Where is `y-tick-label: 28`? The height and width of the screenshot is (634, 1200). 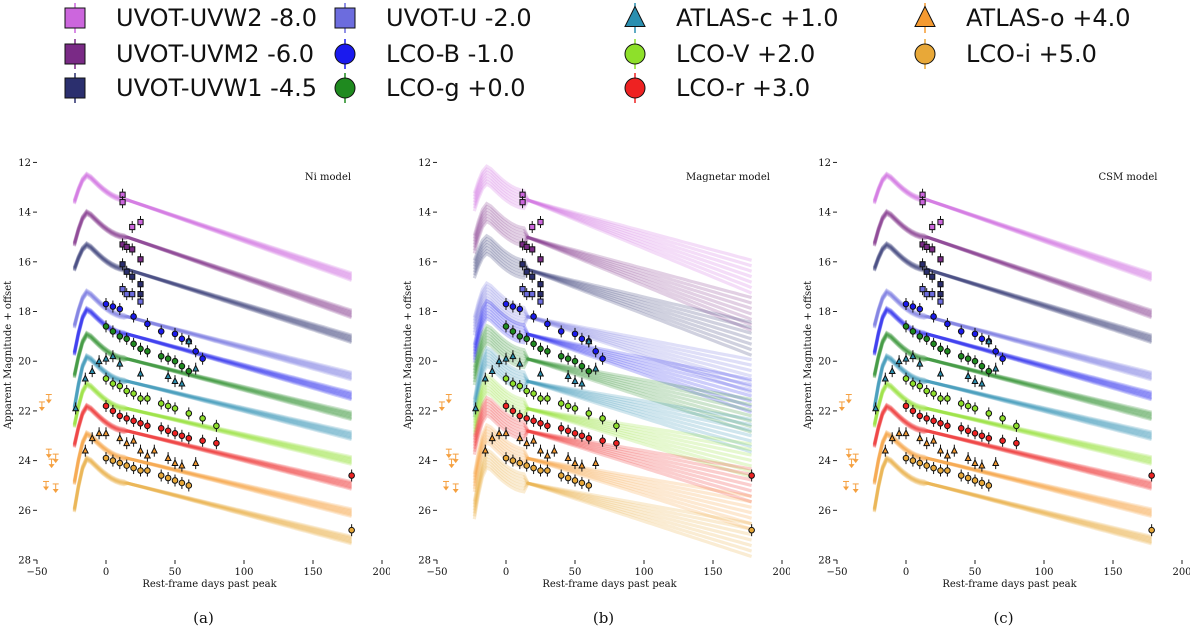
y-tick-label: 28 is located at coordinates (424, 561).